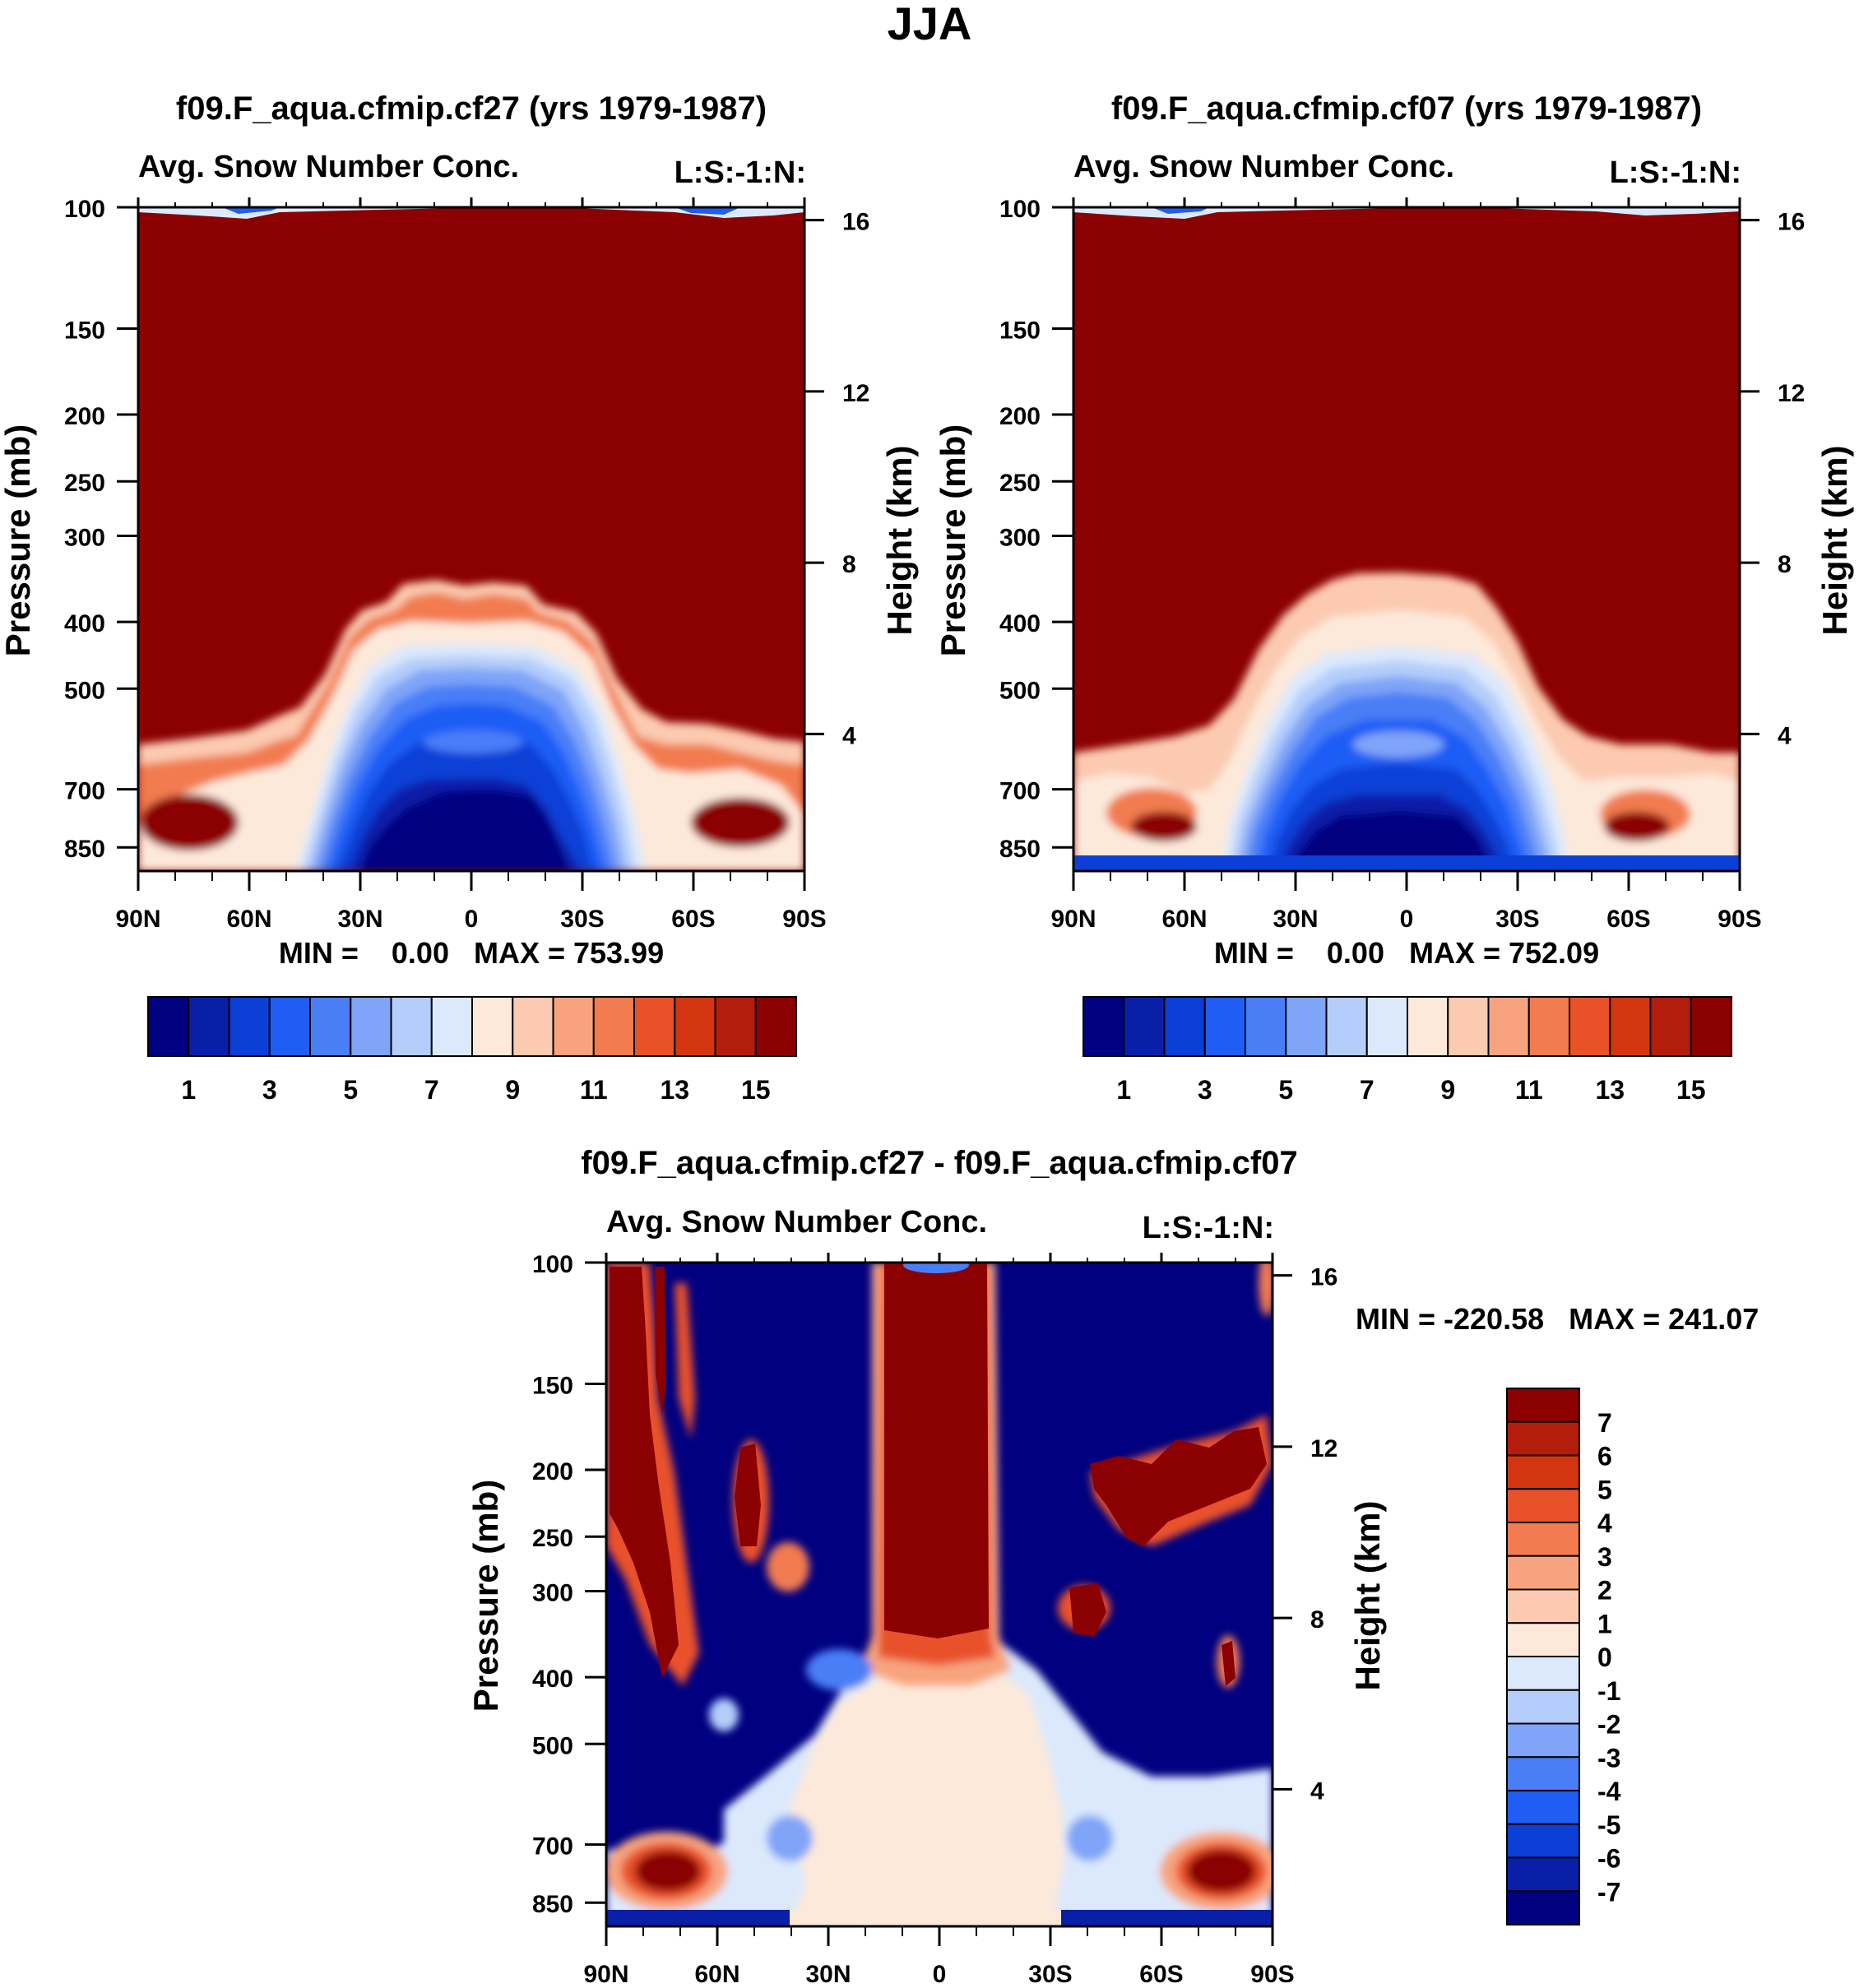 The image size is (1859, 1988). Describe the element at coordinates (471, 953) in the screenshot. I see `stats-text: MIN = 0.00 MAX = 753.99` at that location.